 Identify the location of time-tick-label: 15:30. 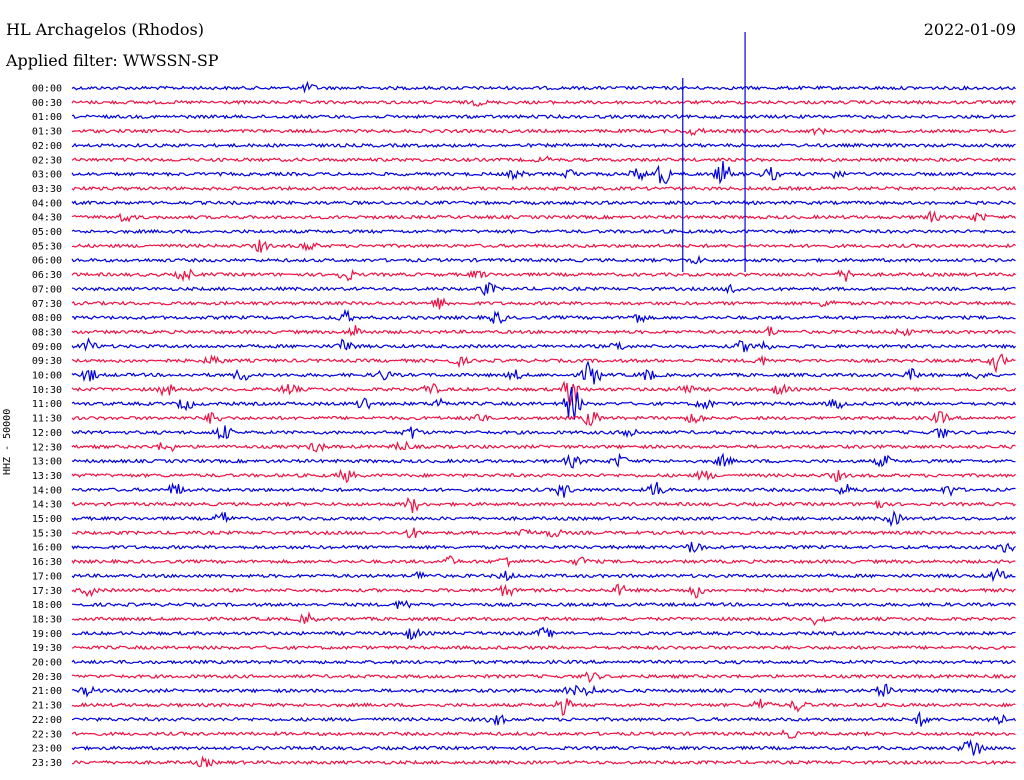
(47, 533).